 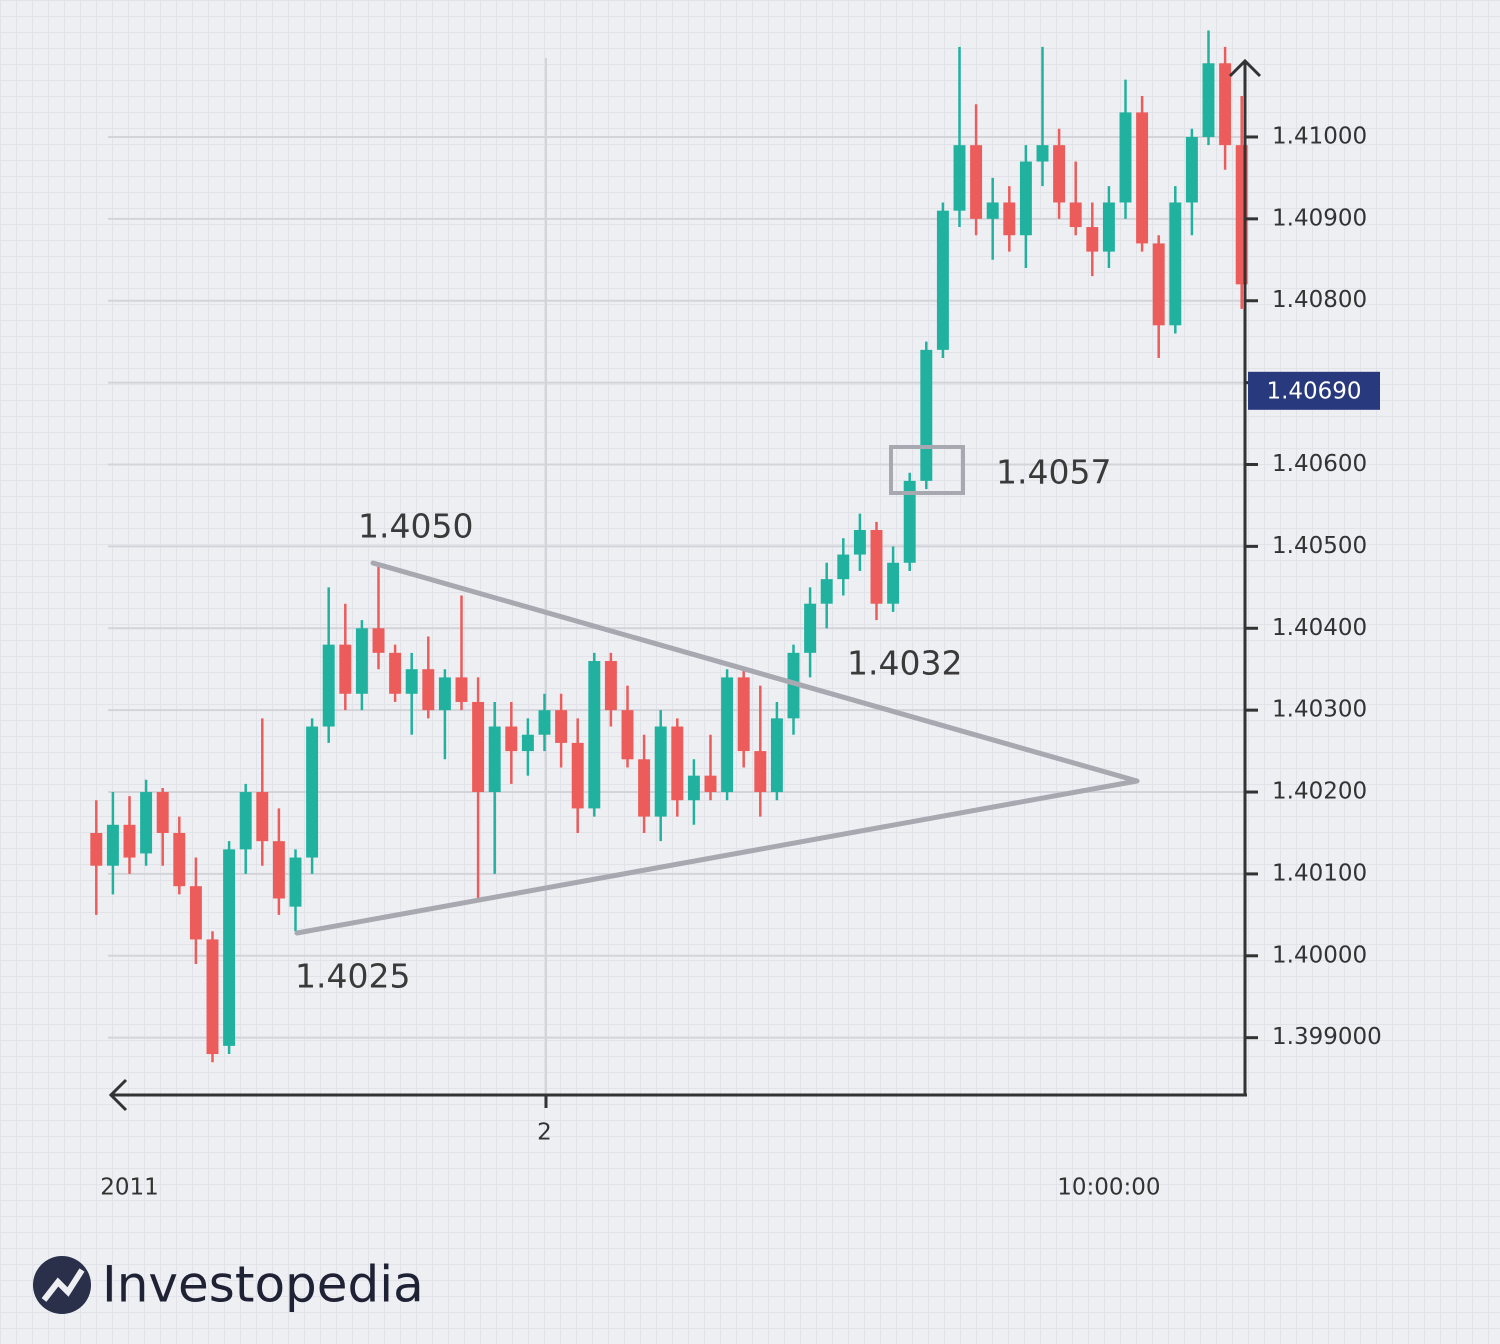 I want to click on y-tick-label: 1.40800, so click(x=1319, y=300).